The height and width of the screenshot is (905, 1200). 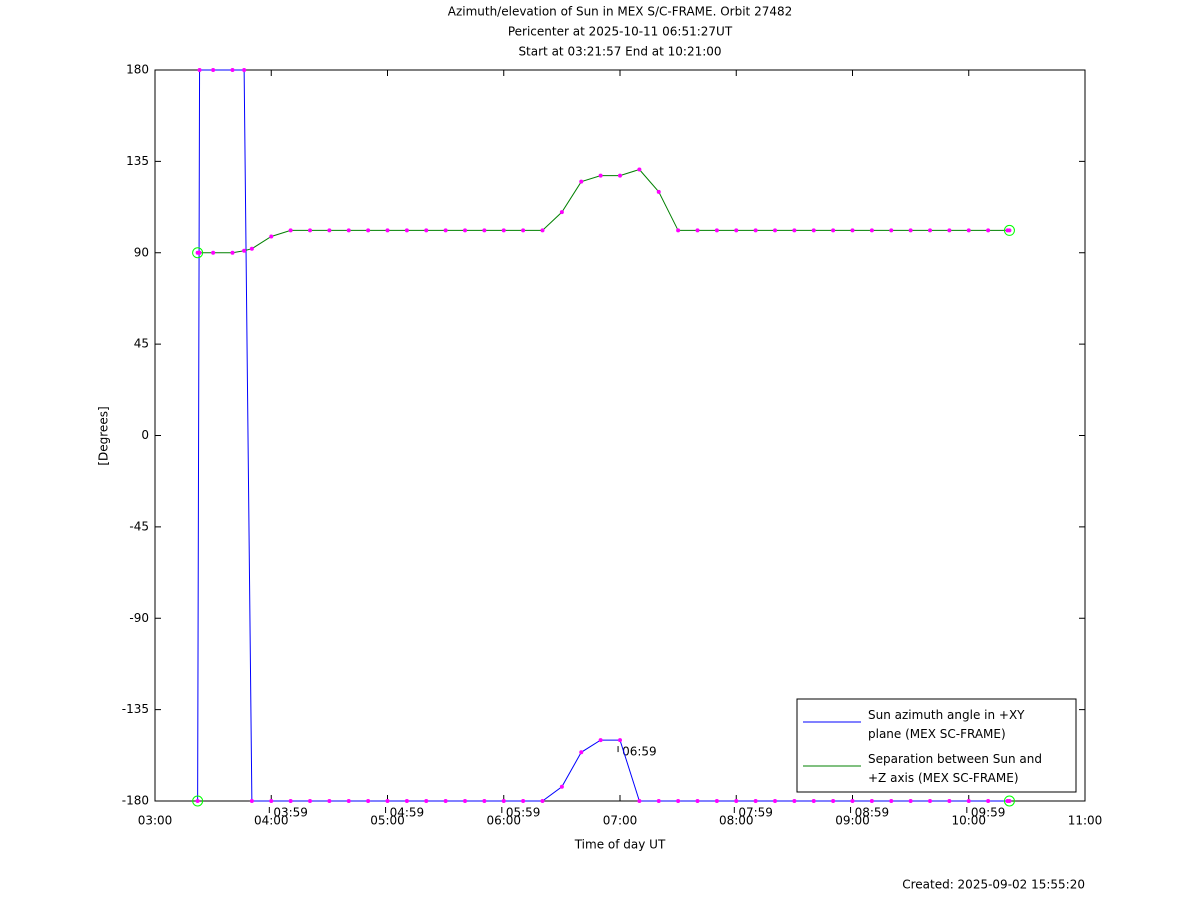 What do you see at coordinates (155, 821) in the screenshot?
I see `x-tick-label: 03:00` at bounding box center [155, 821].